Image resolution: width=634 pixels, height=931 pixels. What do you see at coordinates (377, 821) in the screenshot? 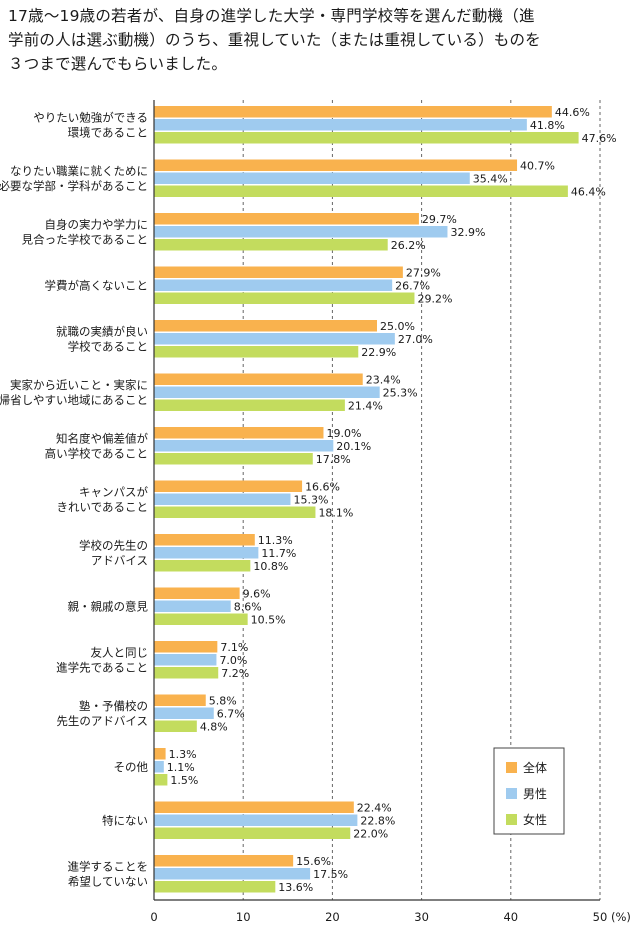
I see `value-label: 22.8%` at bounding box center [377, 821].